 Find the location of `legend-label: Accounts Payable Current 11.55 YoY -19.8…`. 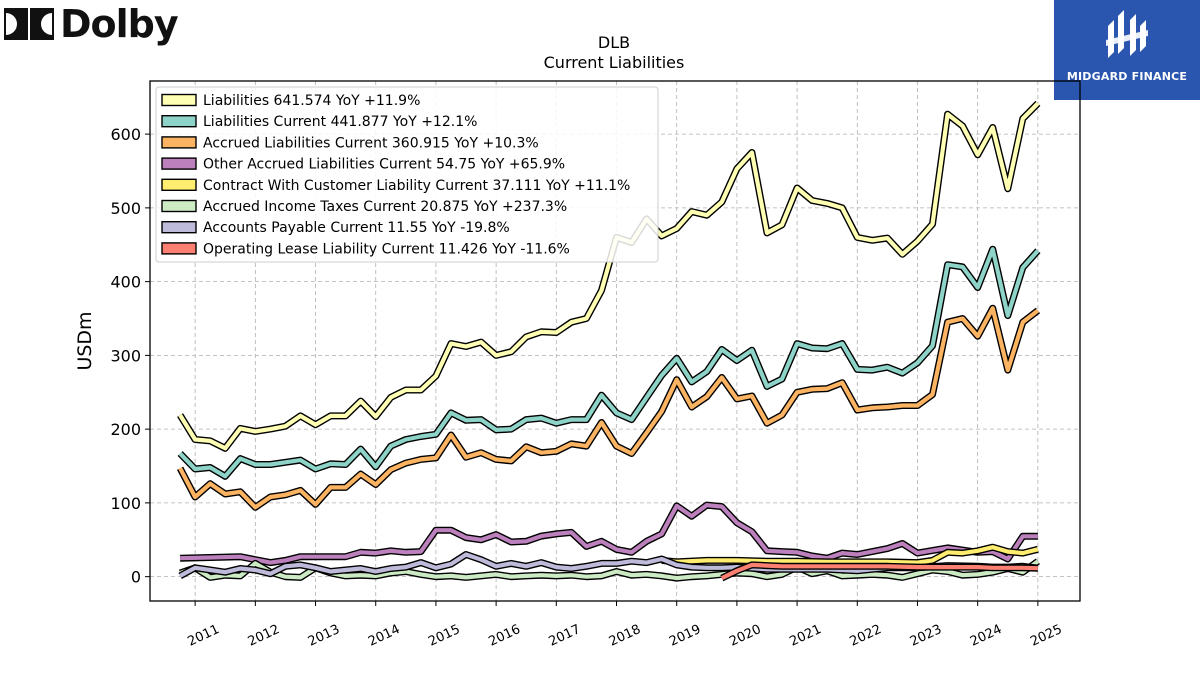

legend-label: Accounts Payable Current 11.55 YoY -19.8… is located at coordinates (356, 228).